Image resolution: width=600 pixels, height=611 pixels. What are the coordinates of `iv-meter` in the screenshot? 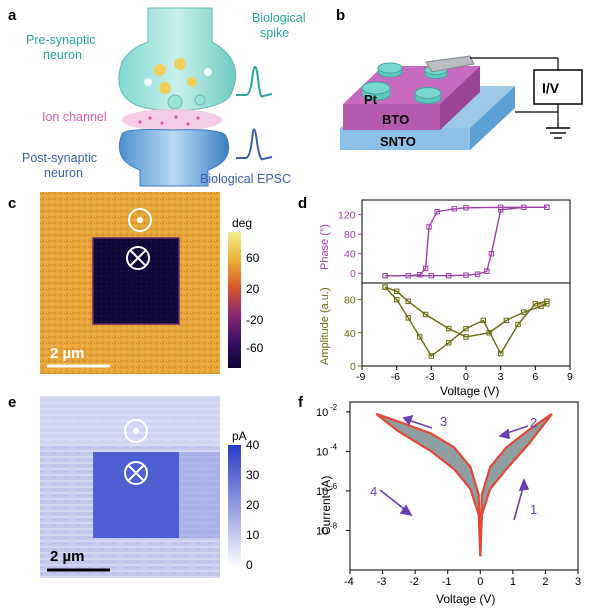 It's located at (558, 87).